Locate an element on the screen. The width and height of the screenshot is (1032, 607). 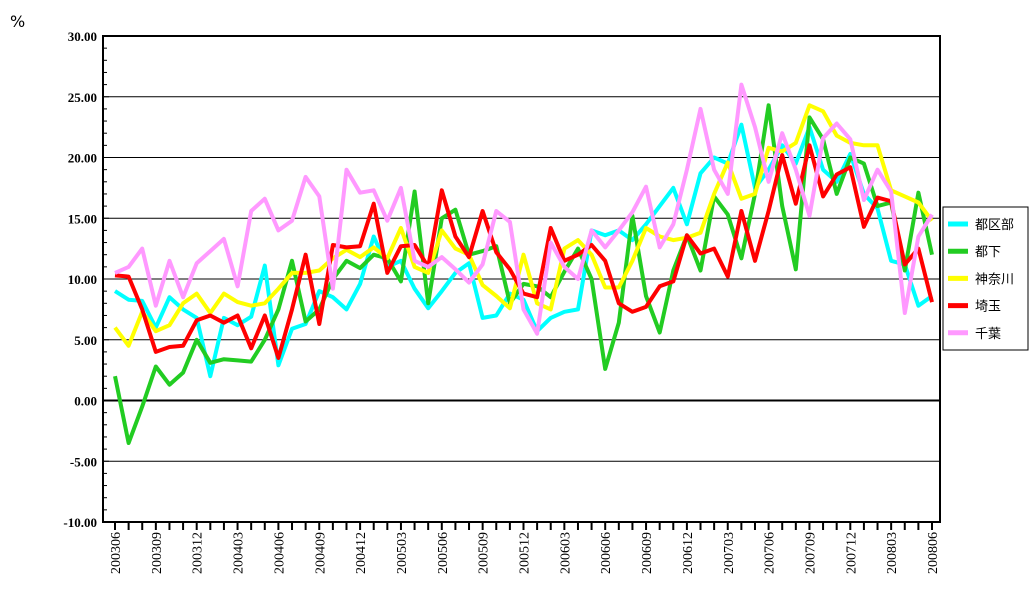
x-tick-label: 200509 is located at coordinates (484, 553).